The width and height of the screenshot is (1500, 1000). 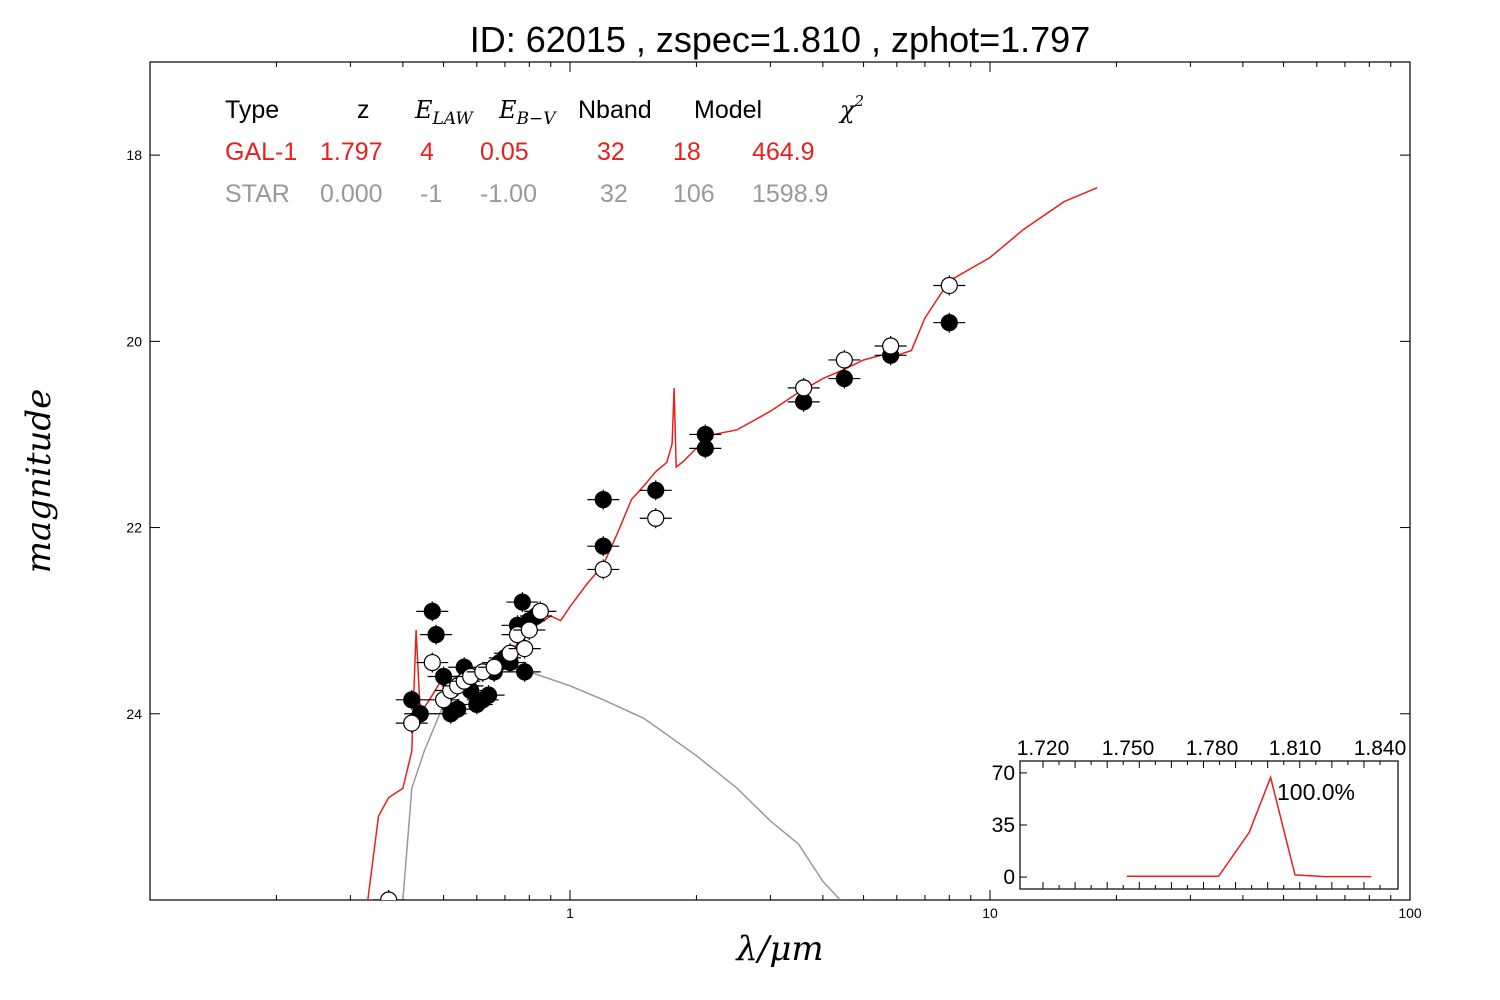 I want to click on y-tick-label: 24, so click(x=134, y=714).